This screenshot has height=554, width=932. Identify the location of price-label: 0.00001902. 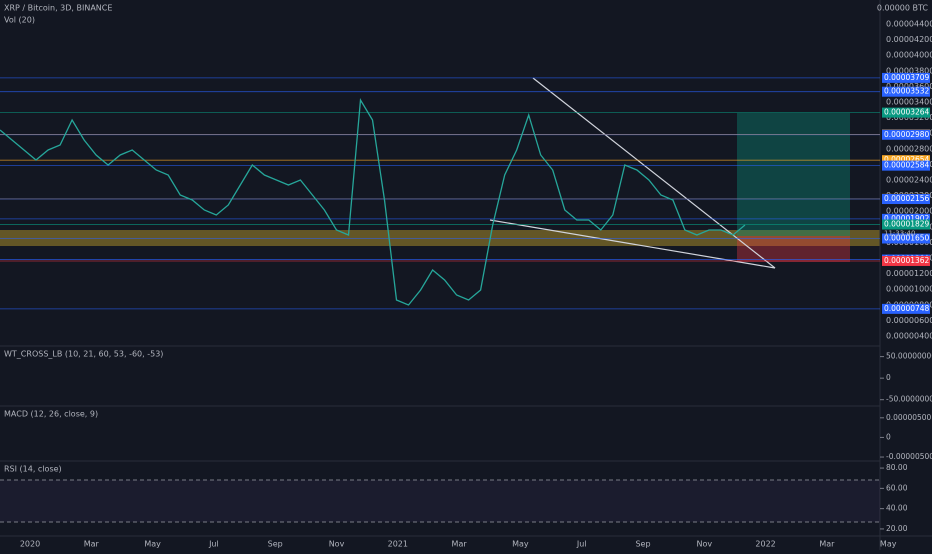
(907, 218).